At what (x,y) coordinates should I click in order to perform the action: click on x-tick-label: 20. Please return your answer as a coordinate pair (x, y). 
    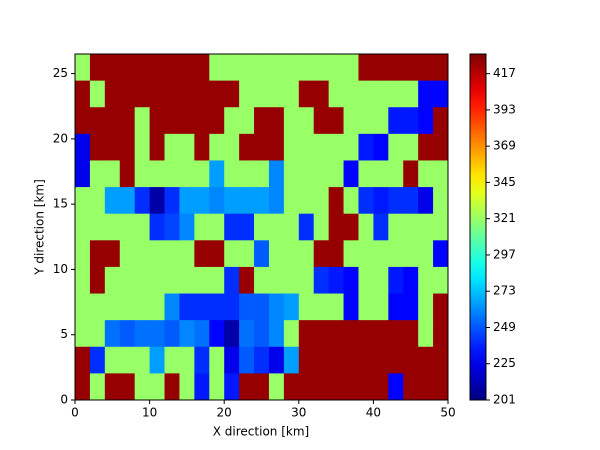
    Looking at the image, I should click on (224, 413).